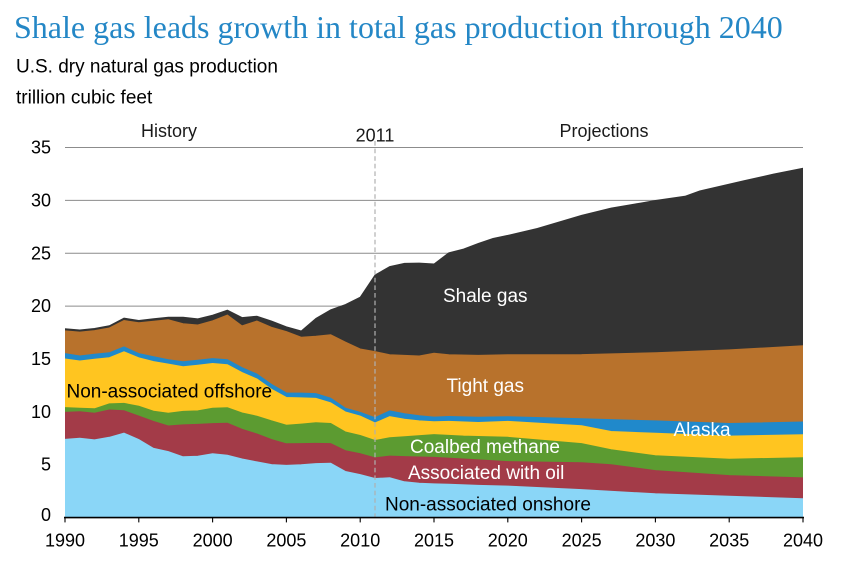  I want to click on svg-text: 2025, so click(582, 541).